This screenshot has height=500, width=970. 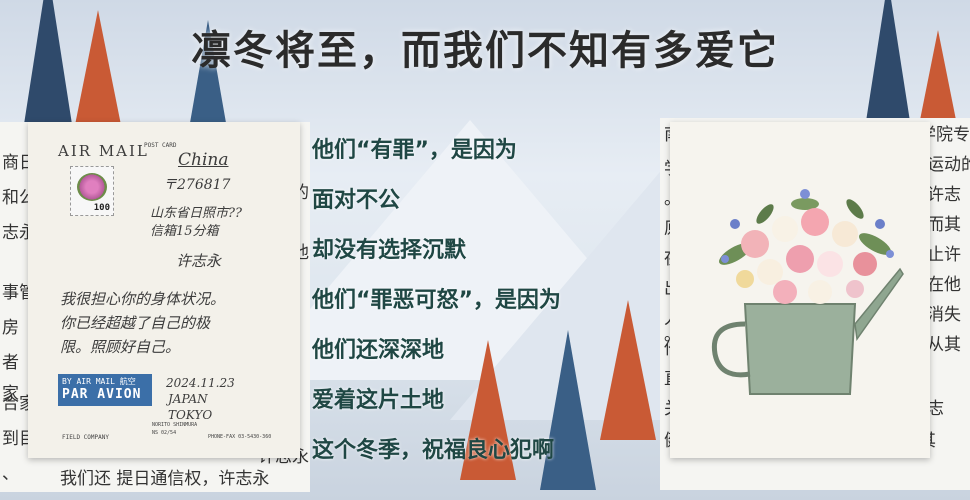 What do you see at coordinates (414, 150) in the screenshot?
I see `poem-line: 他们“有罪”，是因为` at bounding box center [414, 150].